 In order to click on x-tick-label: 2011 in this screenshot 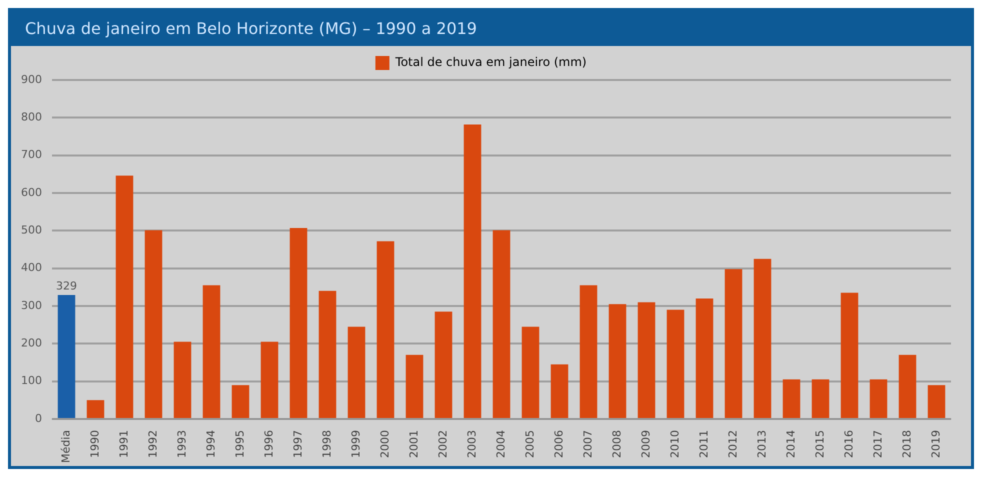, I will do `click(703, 444)`.